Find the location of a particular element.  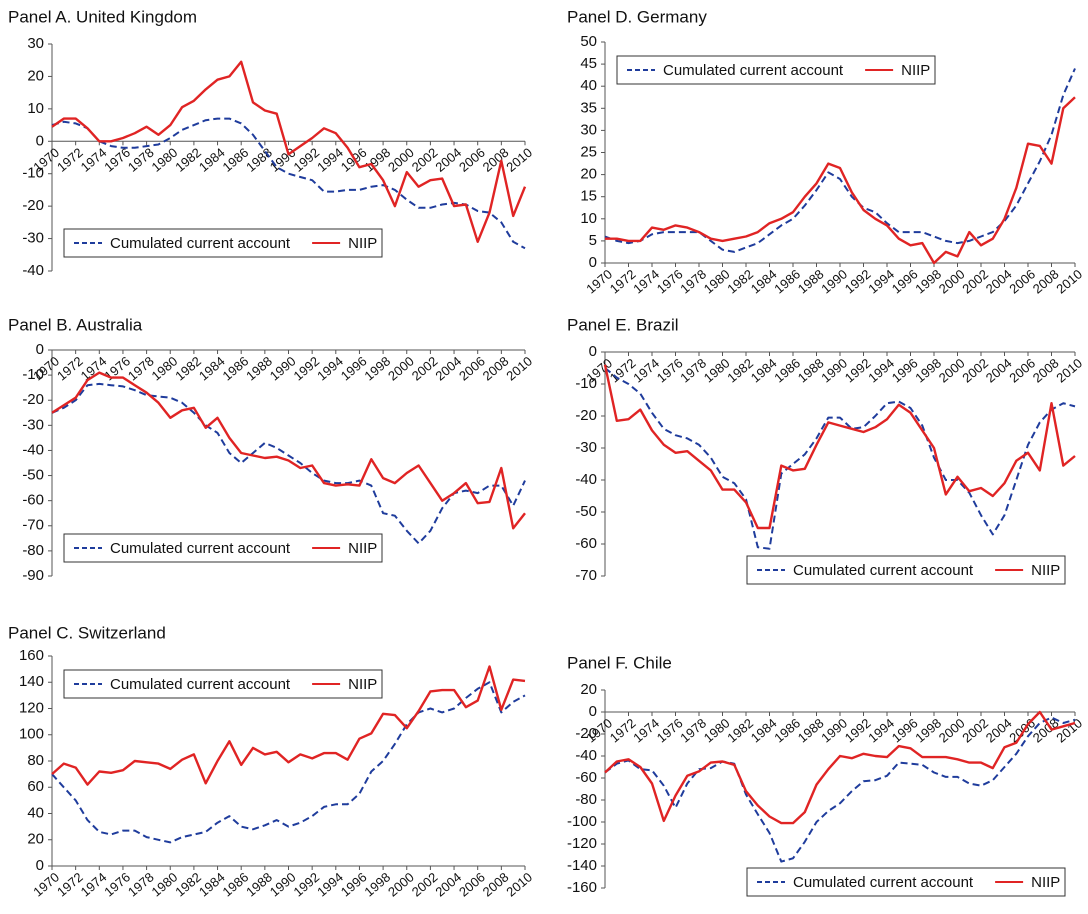

chart-title: Panel B. Australia is located at coordinates (75, 324).